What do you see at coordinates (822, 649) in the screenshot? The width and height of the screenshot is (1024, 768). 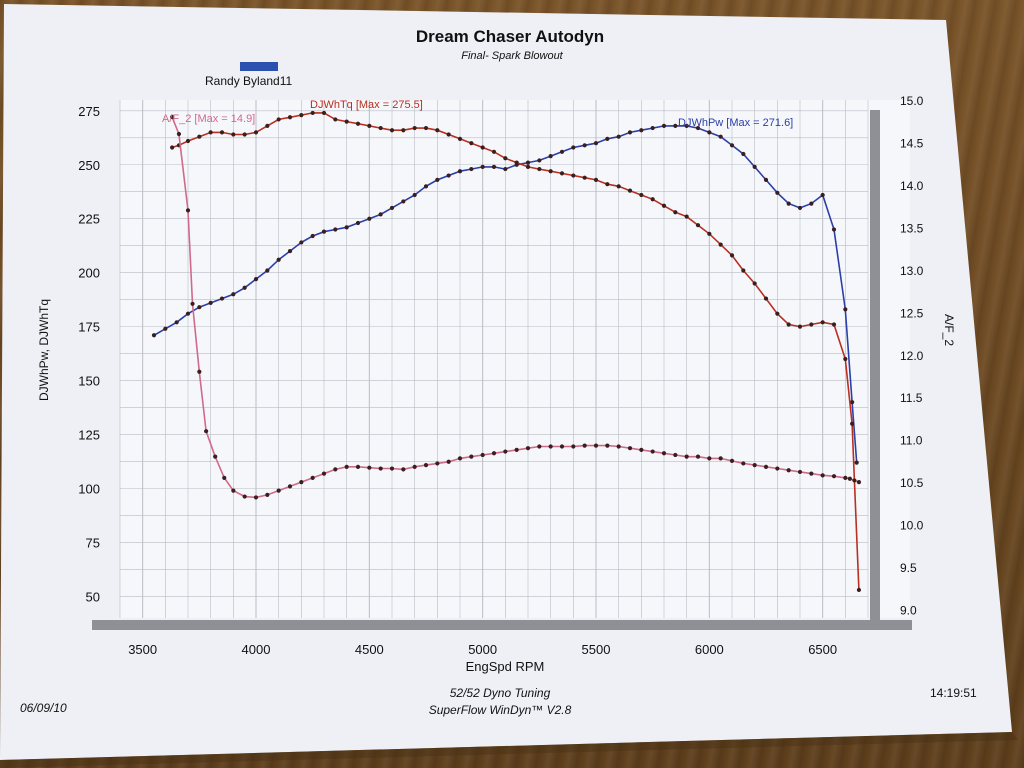 I see `x-tick-label: 6500` at bounding box center [822, 649].